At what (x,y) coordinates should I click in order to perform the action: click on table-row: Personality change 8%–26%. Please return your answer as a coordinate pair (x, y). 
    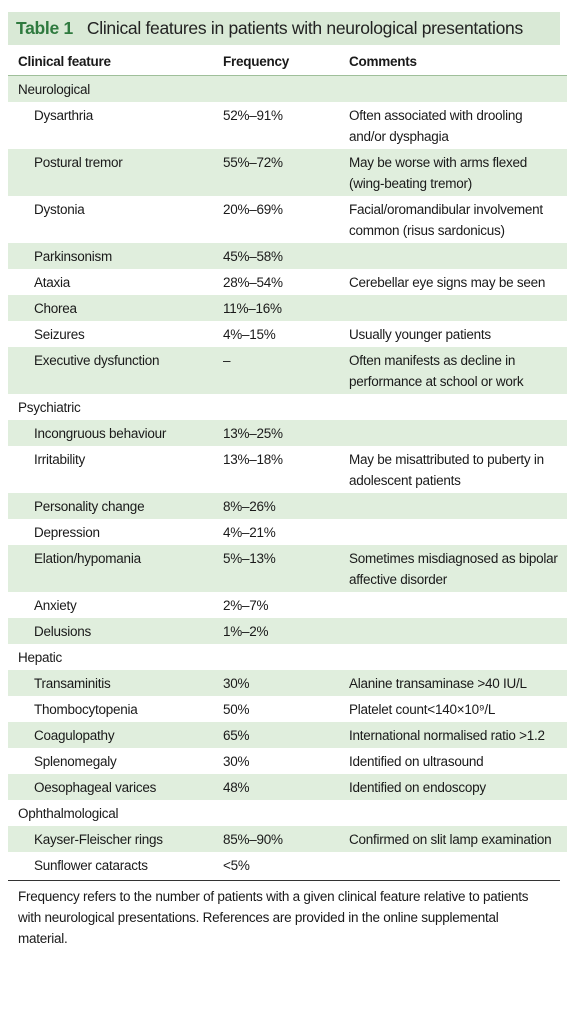
    Looking at the image, I should click on (287, 506).